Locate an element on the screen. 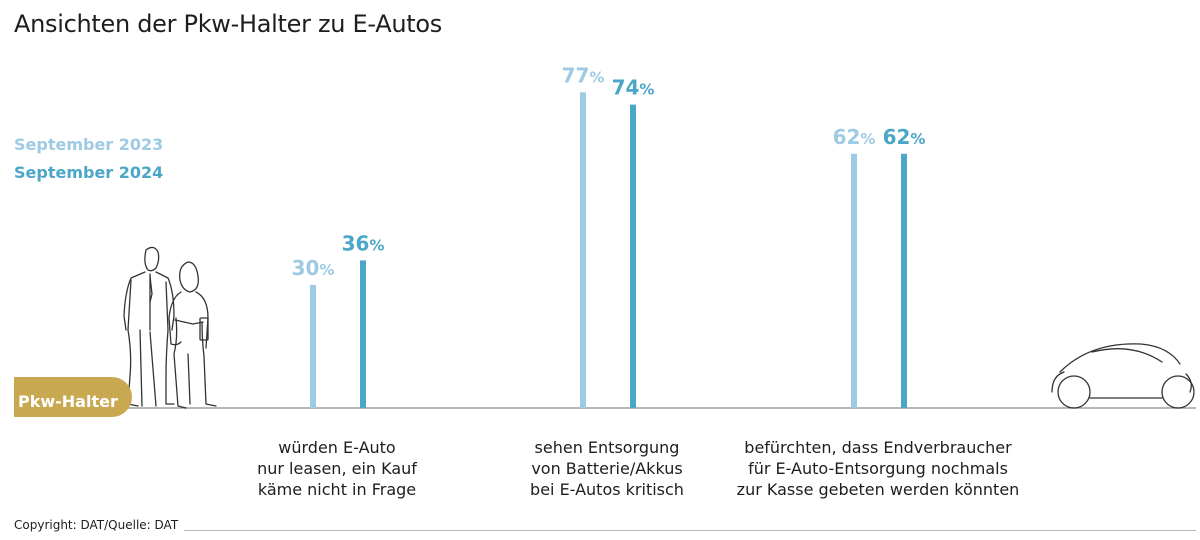 The width and height of the screenshot is (1200, 540). legend-entry-2024: September 2024 is located at coordinates (89, 172).